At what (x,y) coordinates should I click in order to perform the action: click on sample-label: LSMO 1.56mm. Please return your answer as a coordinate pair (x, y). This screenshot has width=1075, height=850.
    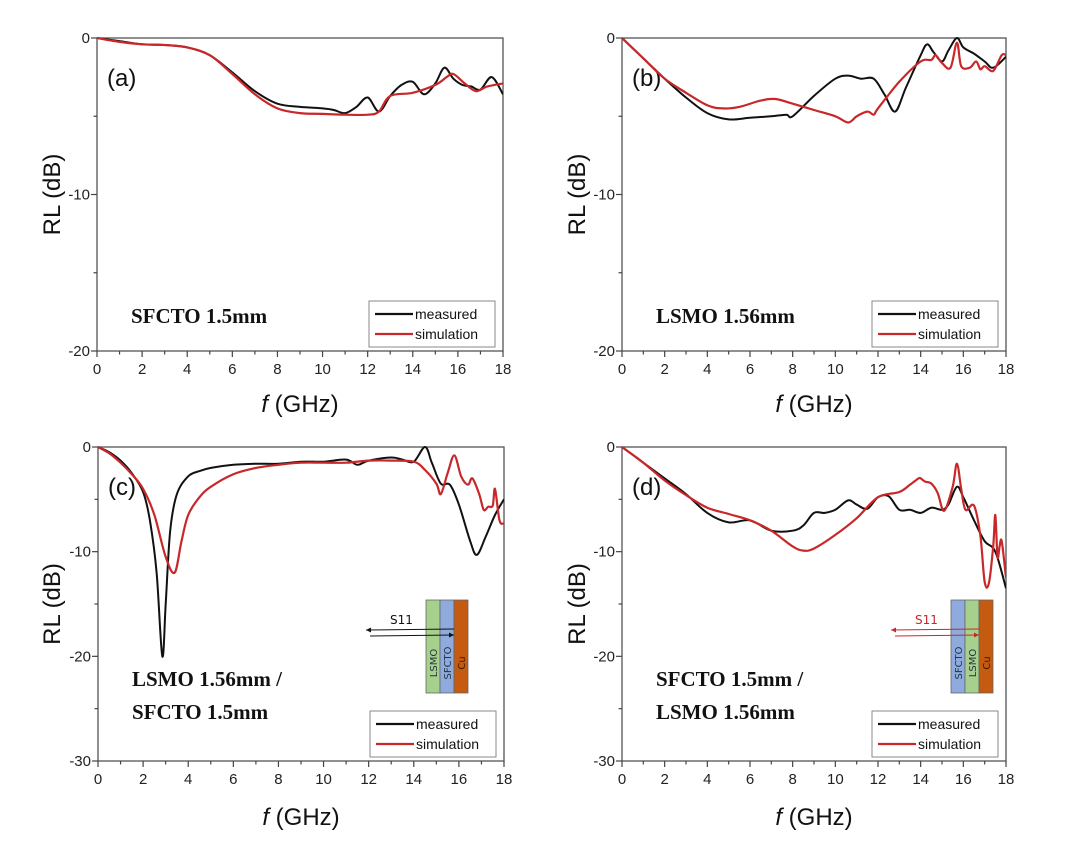
    Looking at the image, I should click on (725, 712).